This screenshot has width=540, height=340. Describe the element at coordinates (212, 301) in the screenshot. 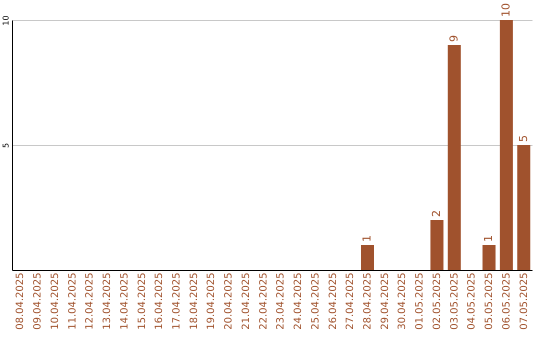

I see `x-tick-label: 19.04.2025` at that location.